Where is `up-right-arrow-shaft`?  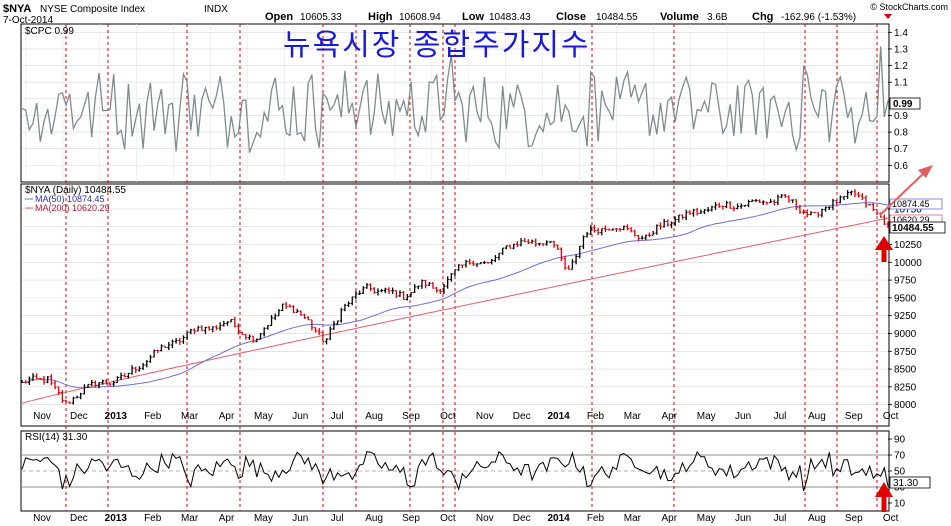 up-right-arrow-shaft is located at coordinates (902, 193).